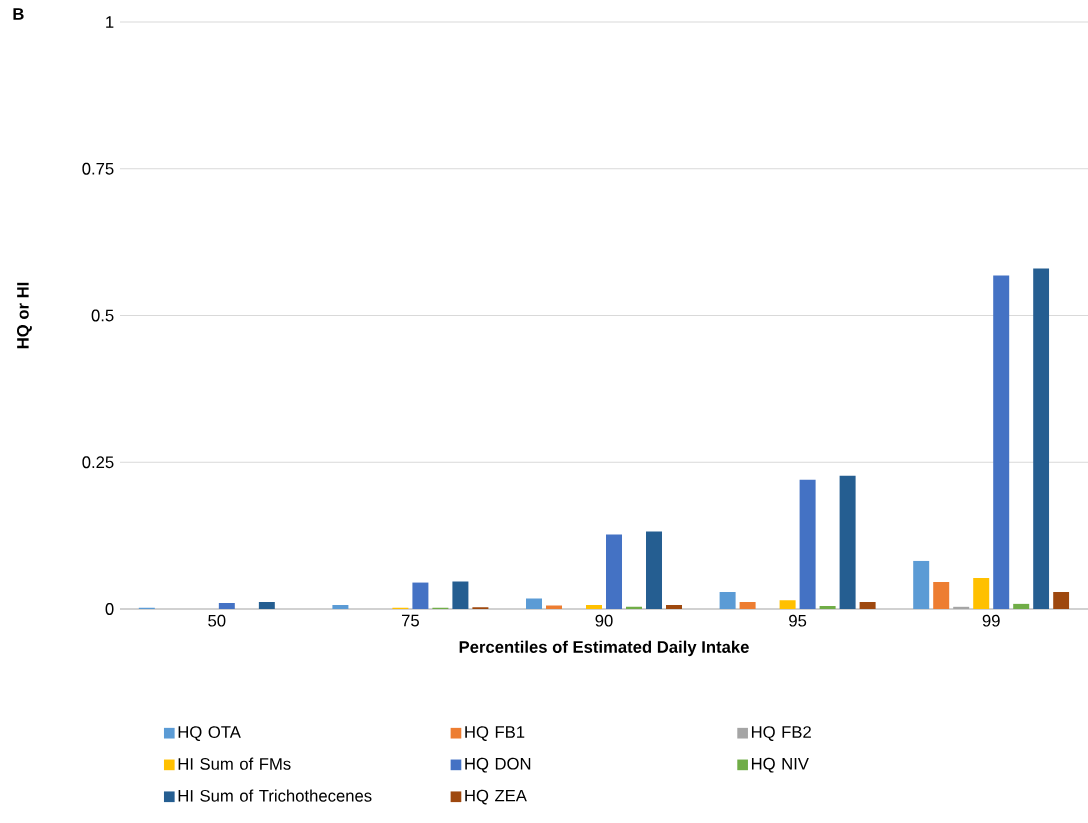 Image resolution: width=1088 pixels, height=823 pixels. What do you see at coordinates (496, 797) in the screenshot?
I see `legend-label: HQ ZEA` at bounding box center [496, 797].